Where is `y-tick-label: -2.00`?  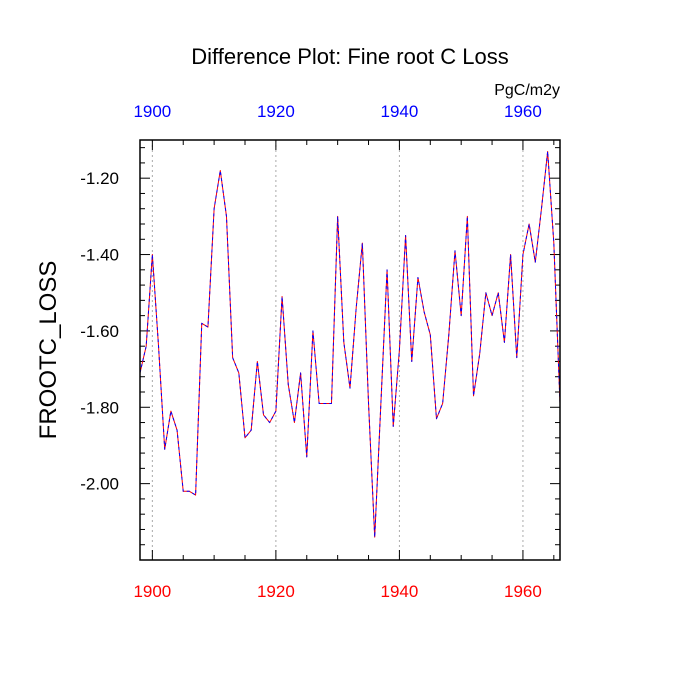 y-tick-label: -2.00 is located at coordinates (99, 484).